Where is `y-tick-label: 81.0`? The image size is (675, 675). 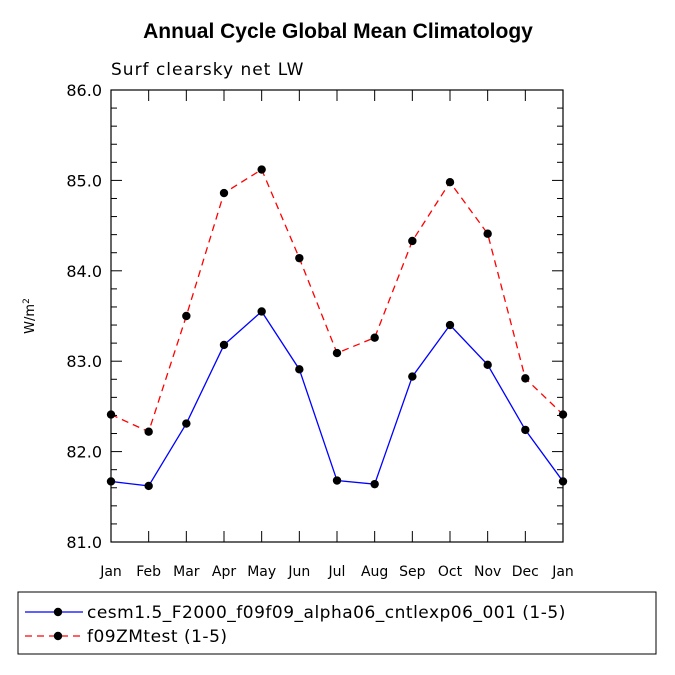
y-tick-label: 81.0 is located at coordinates (84, 542).